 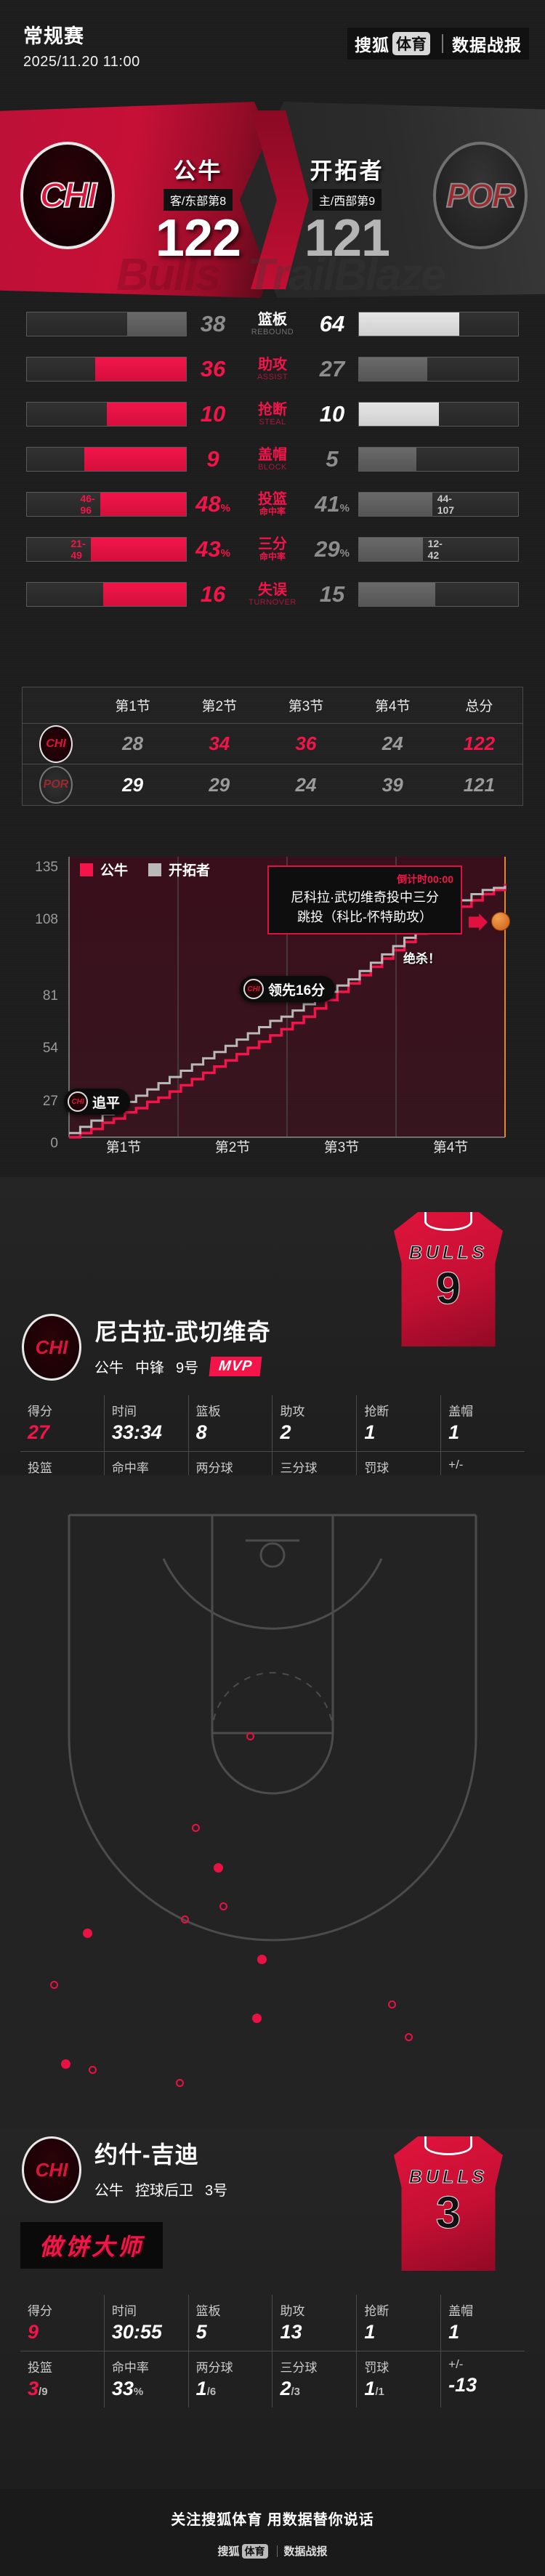 I want to click on player-stat-label: 命中率, so click(x=130, y=1468).